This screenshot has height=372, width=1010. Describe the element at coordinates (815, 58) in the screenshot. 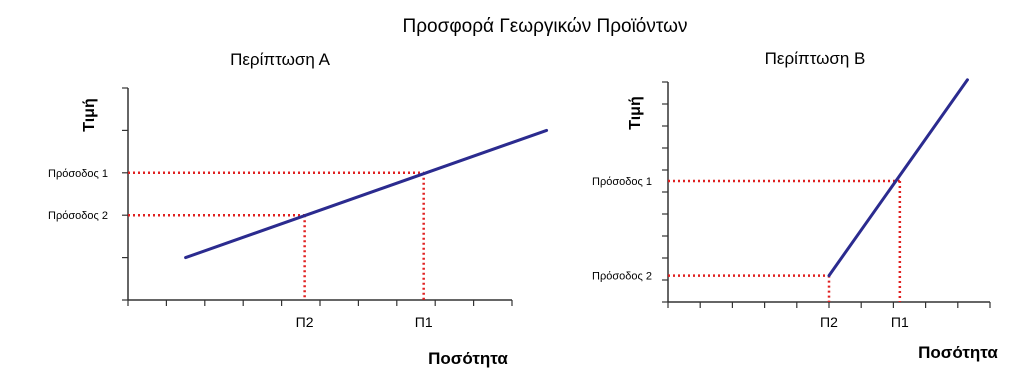

I see `panel-title: Περίπτωση Β` at that location.